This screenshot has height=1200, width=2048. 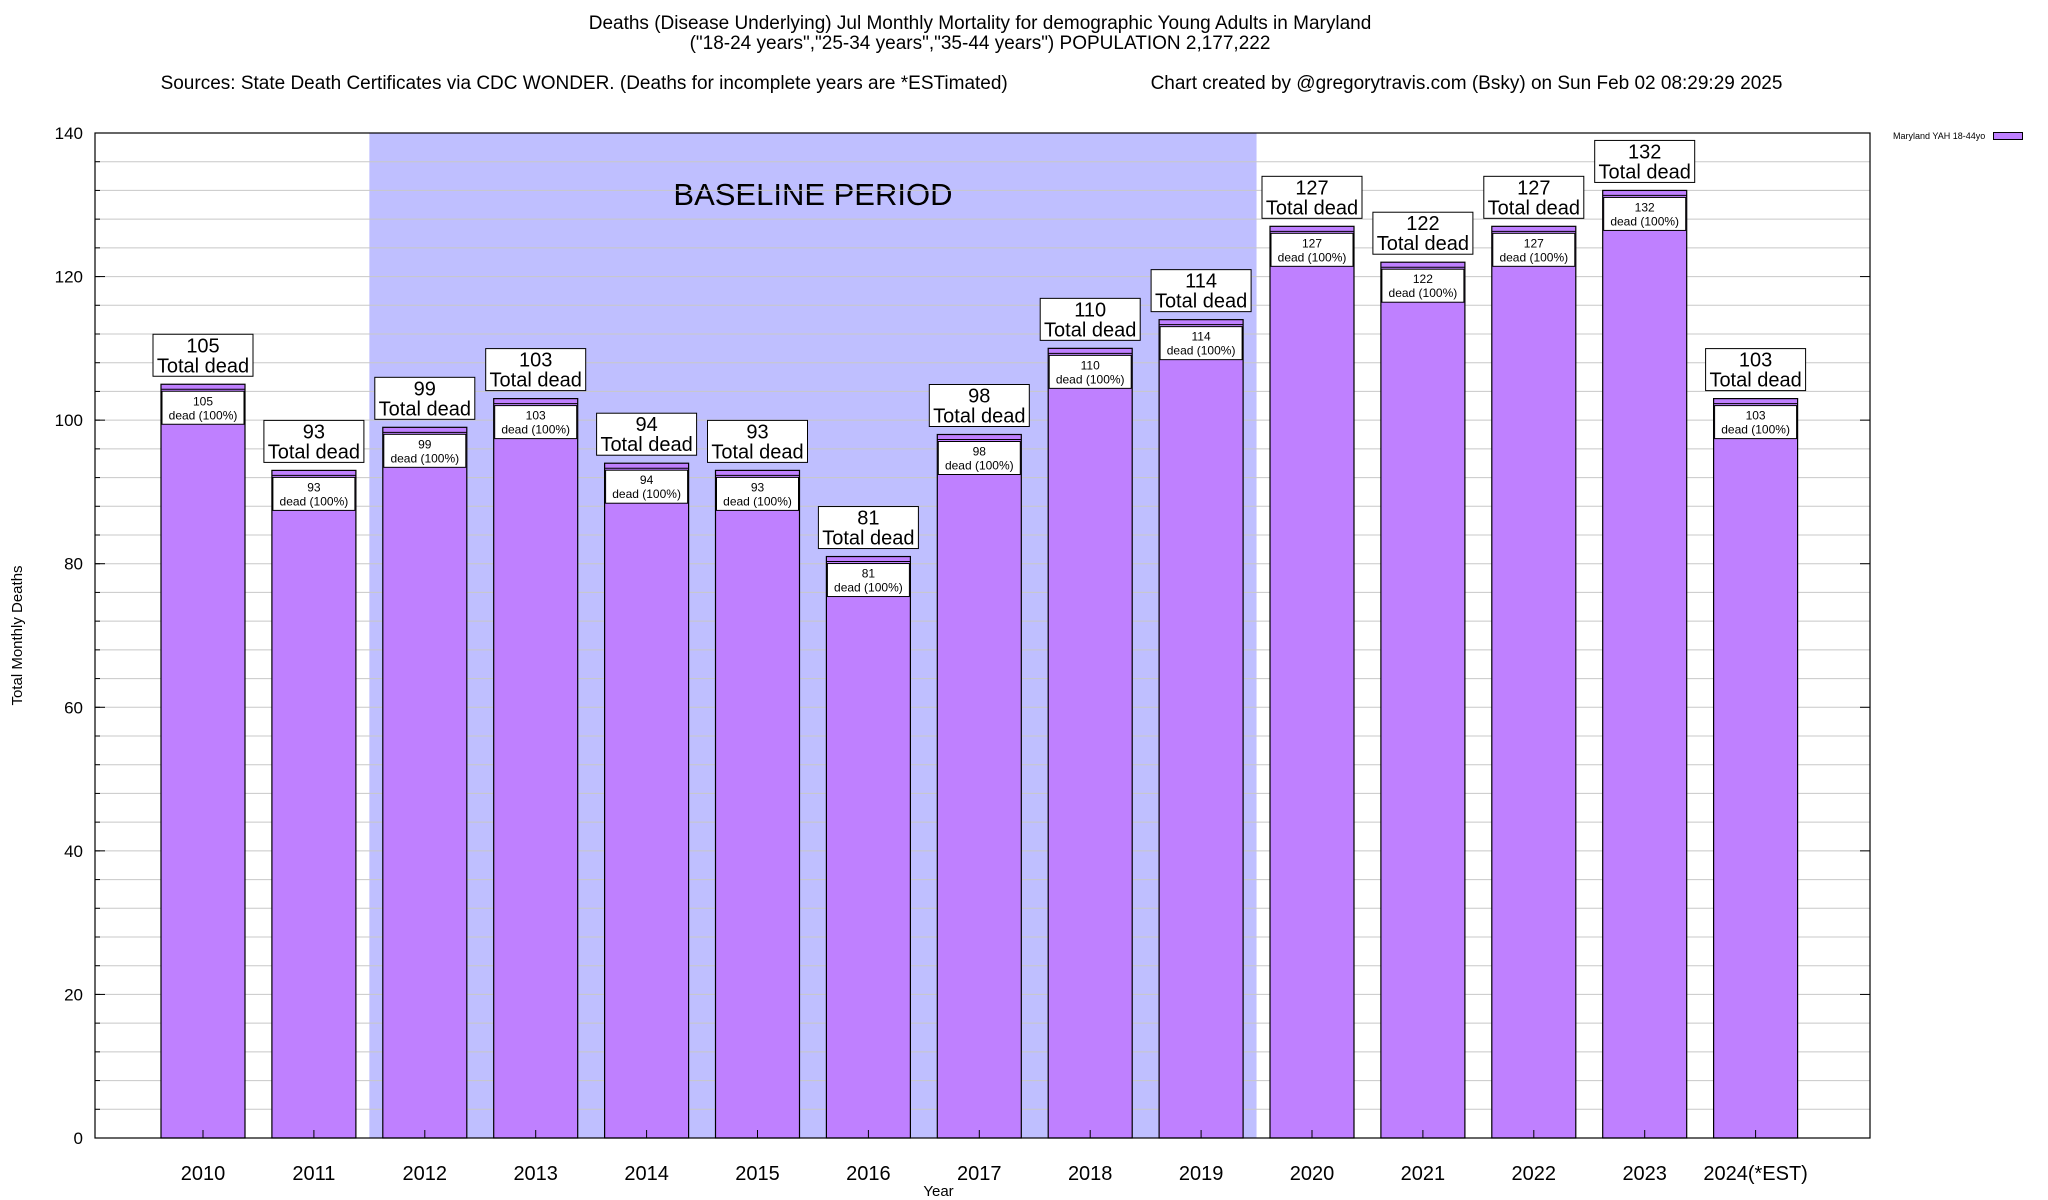 What do you see at coordinates (812, 194) in the screenshot?
I see `baseline-band-label: BASELINE PERIOD` at bounding box center [812, 194].